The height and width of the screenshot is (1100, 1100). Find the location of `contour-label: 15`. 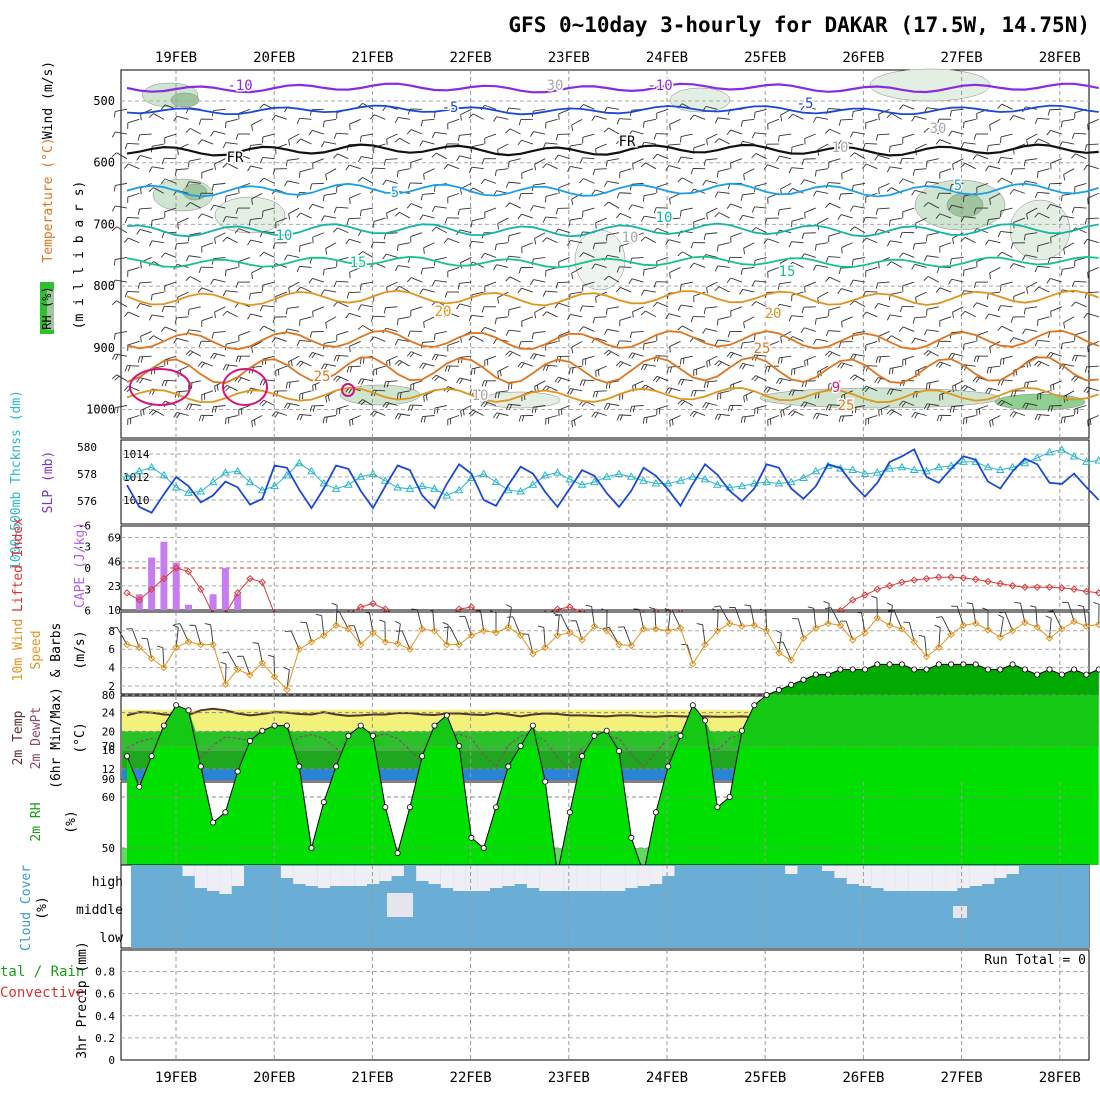

contour-label: 15 is located at coordinates (787, 272).